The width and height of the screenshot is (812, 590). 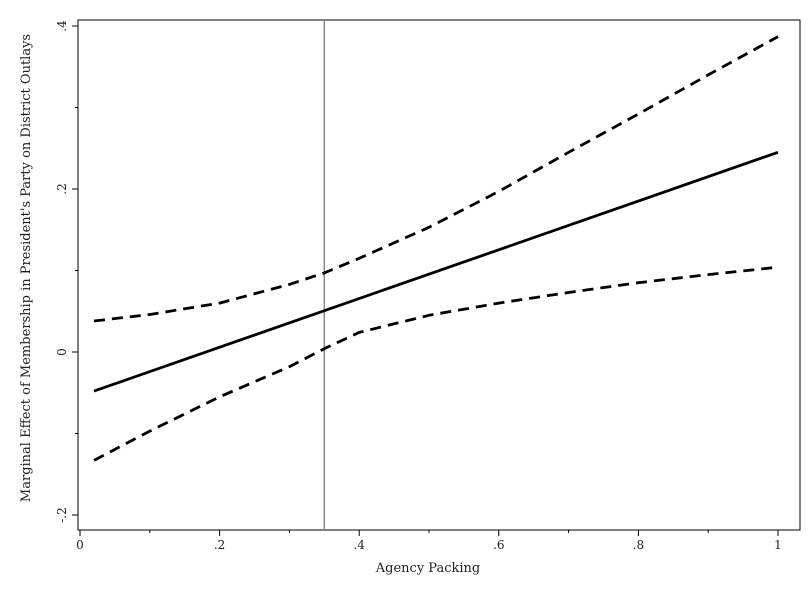 I want to click on x-tick-label: .2, so click(x=219, y=545).